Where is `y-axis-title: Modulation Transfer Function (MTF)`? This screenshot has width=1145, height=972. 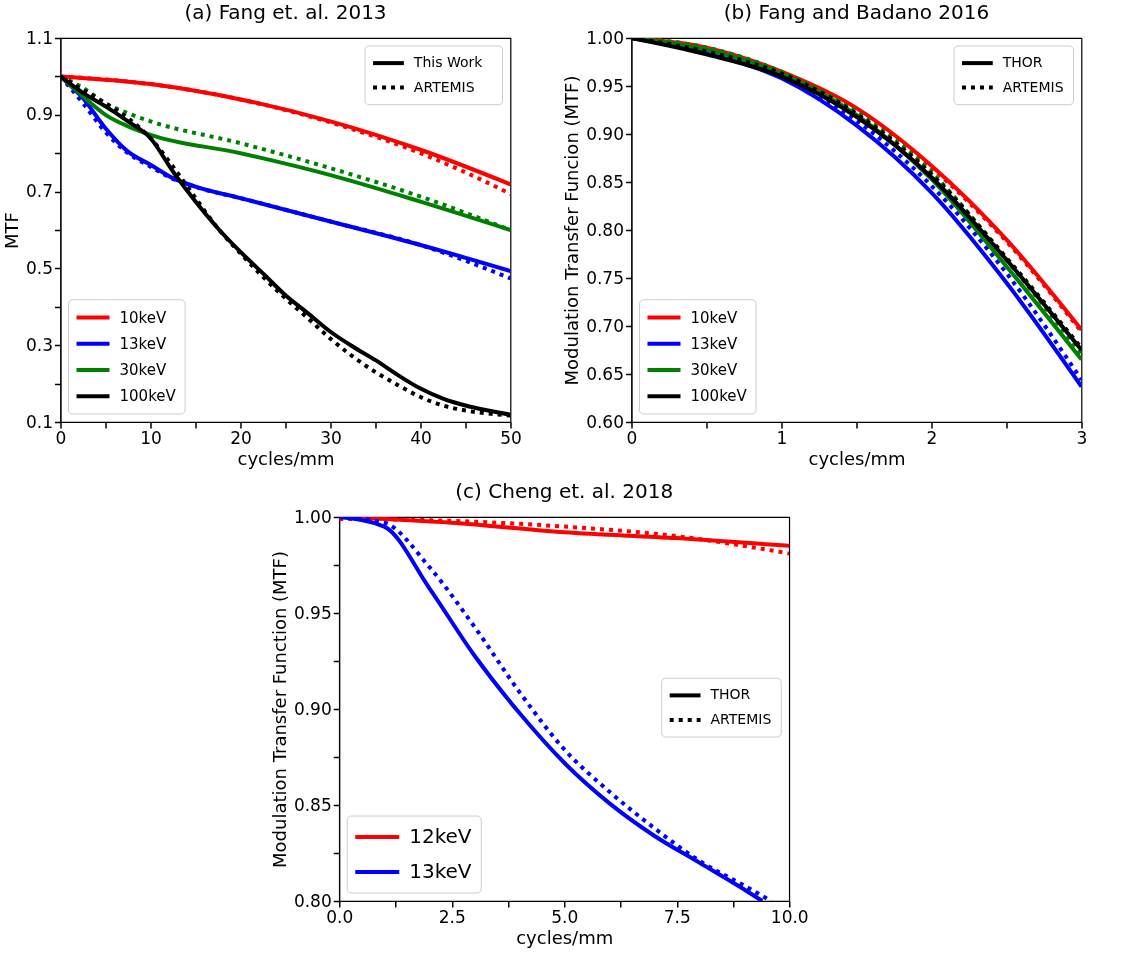 y-axis-title: Modulation Transfer Function (MTF) is located at coordinates (279, 709).